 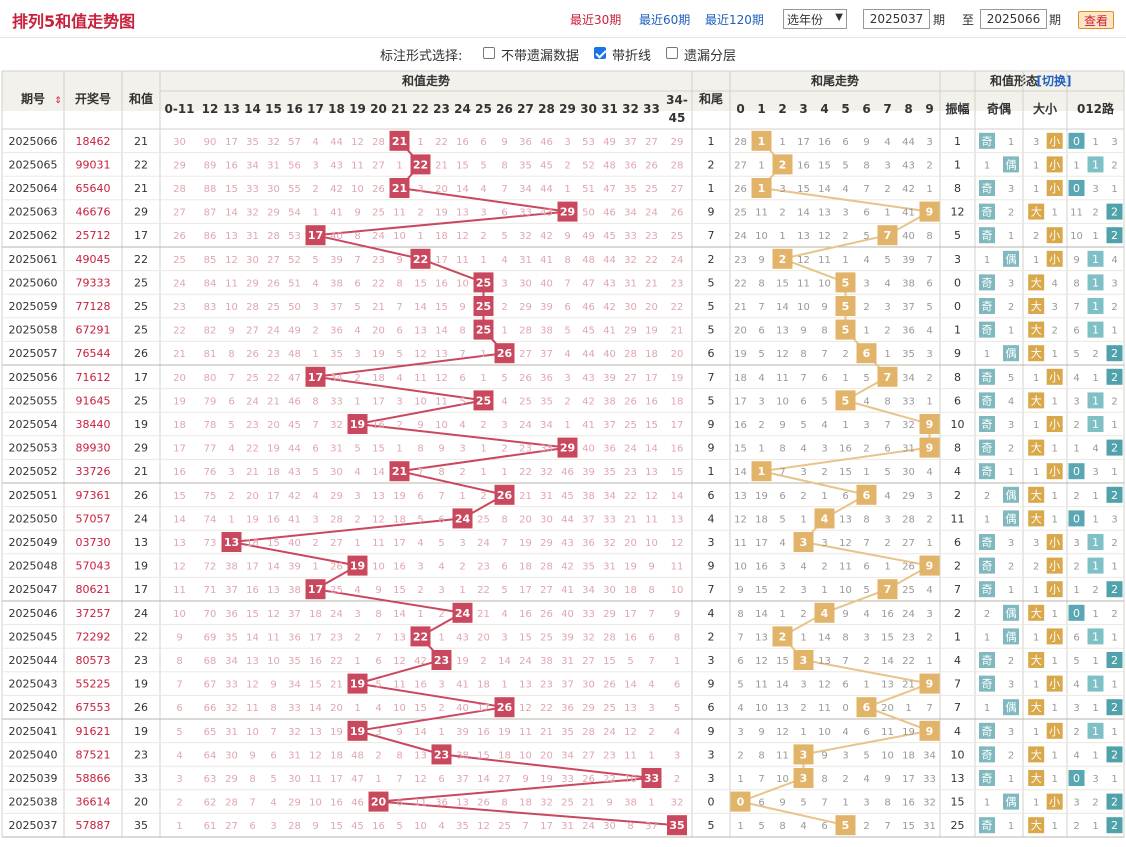 What do you see at coordinates (609, 354) in the screenshot?
I see `sum-omission: 40` at bounding box center [609, 354].